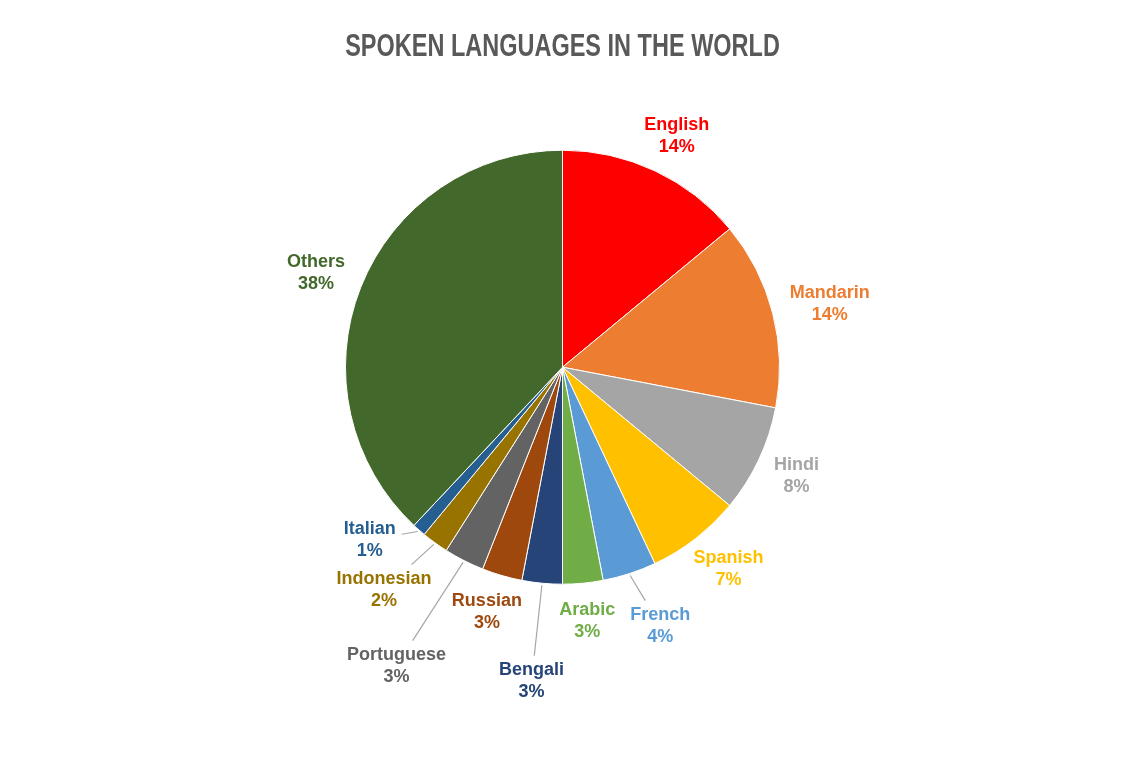 The width and height of the screenshot is (1125, 766). I want to click on slice-label: Mandarin, so click(829, 291).